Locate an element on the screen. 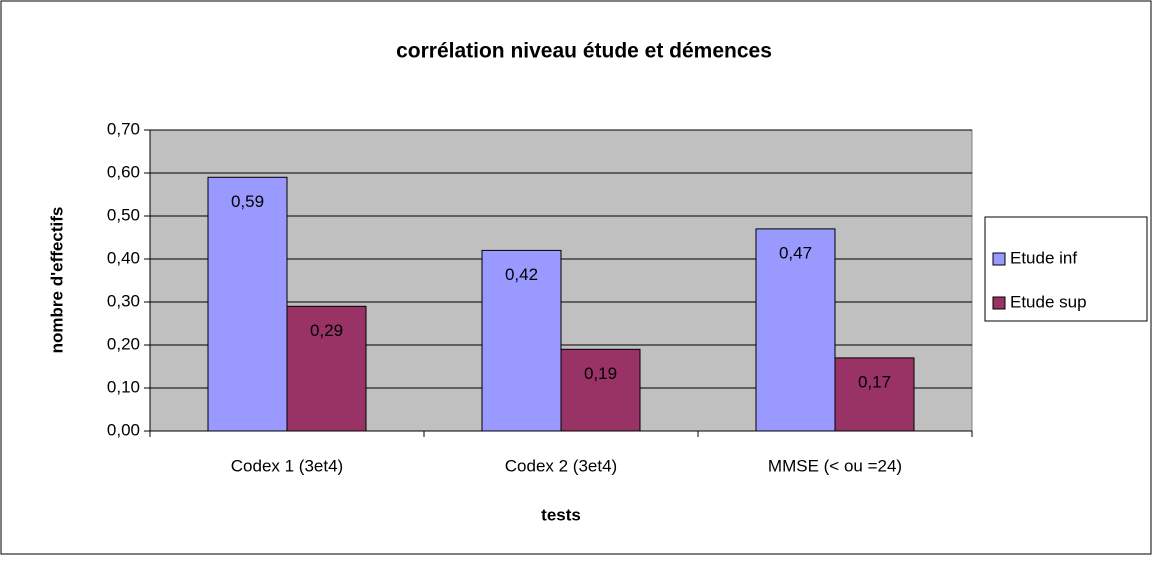  legend-box is located at coordinates (1066, 269).